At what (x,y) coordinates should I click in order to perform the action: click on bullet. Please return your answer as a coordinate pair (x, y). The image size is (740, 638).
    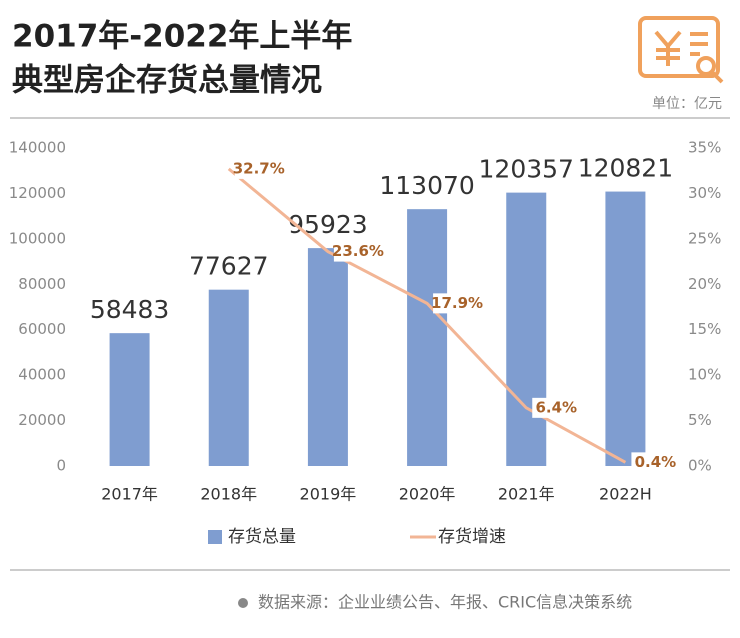
    Looking at the image, I should click on (243, 603).